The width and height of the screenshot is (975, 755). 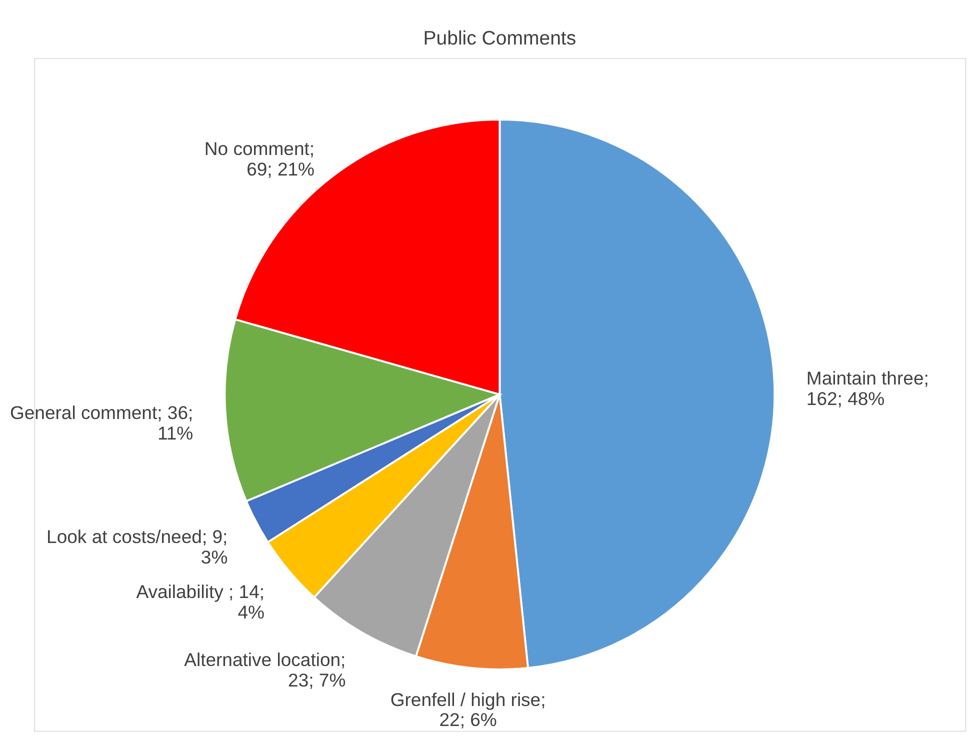 I want to click on slice-label: Availability ; 14; 4%, so click(x=200, y=601).